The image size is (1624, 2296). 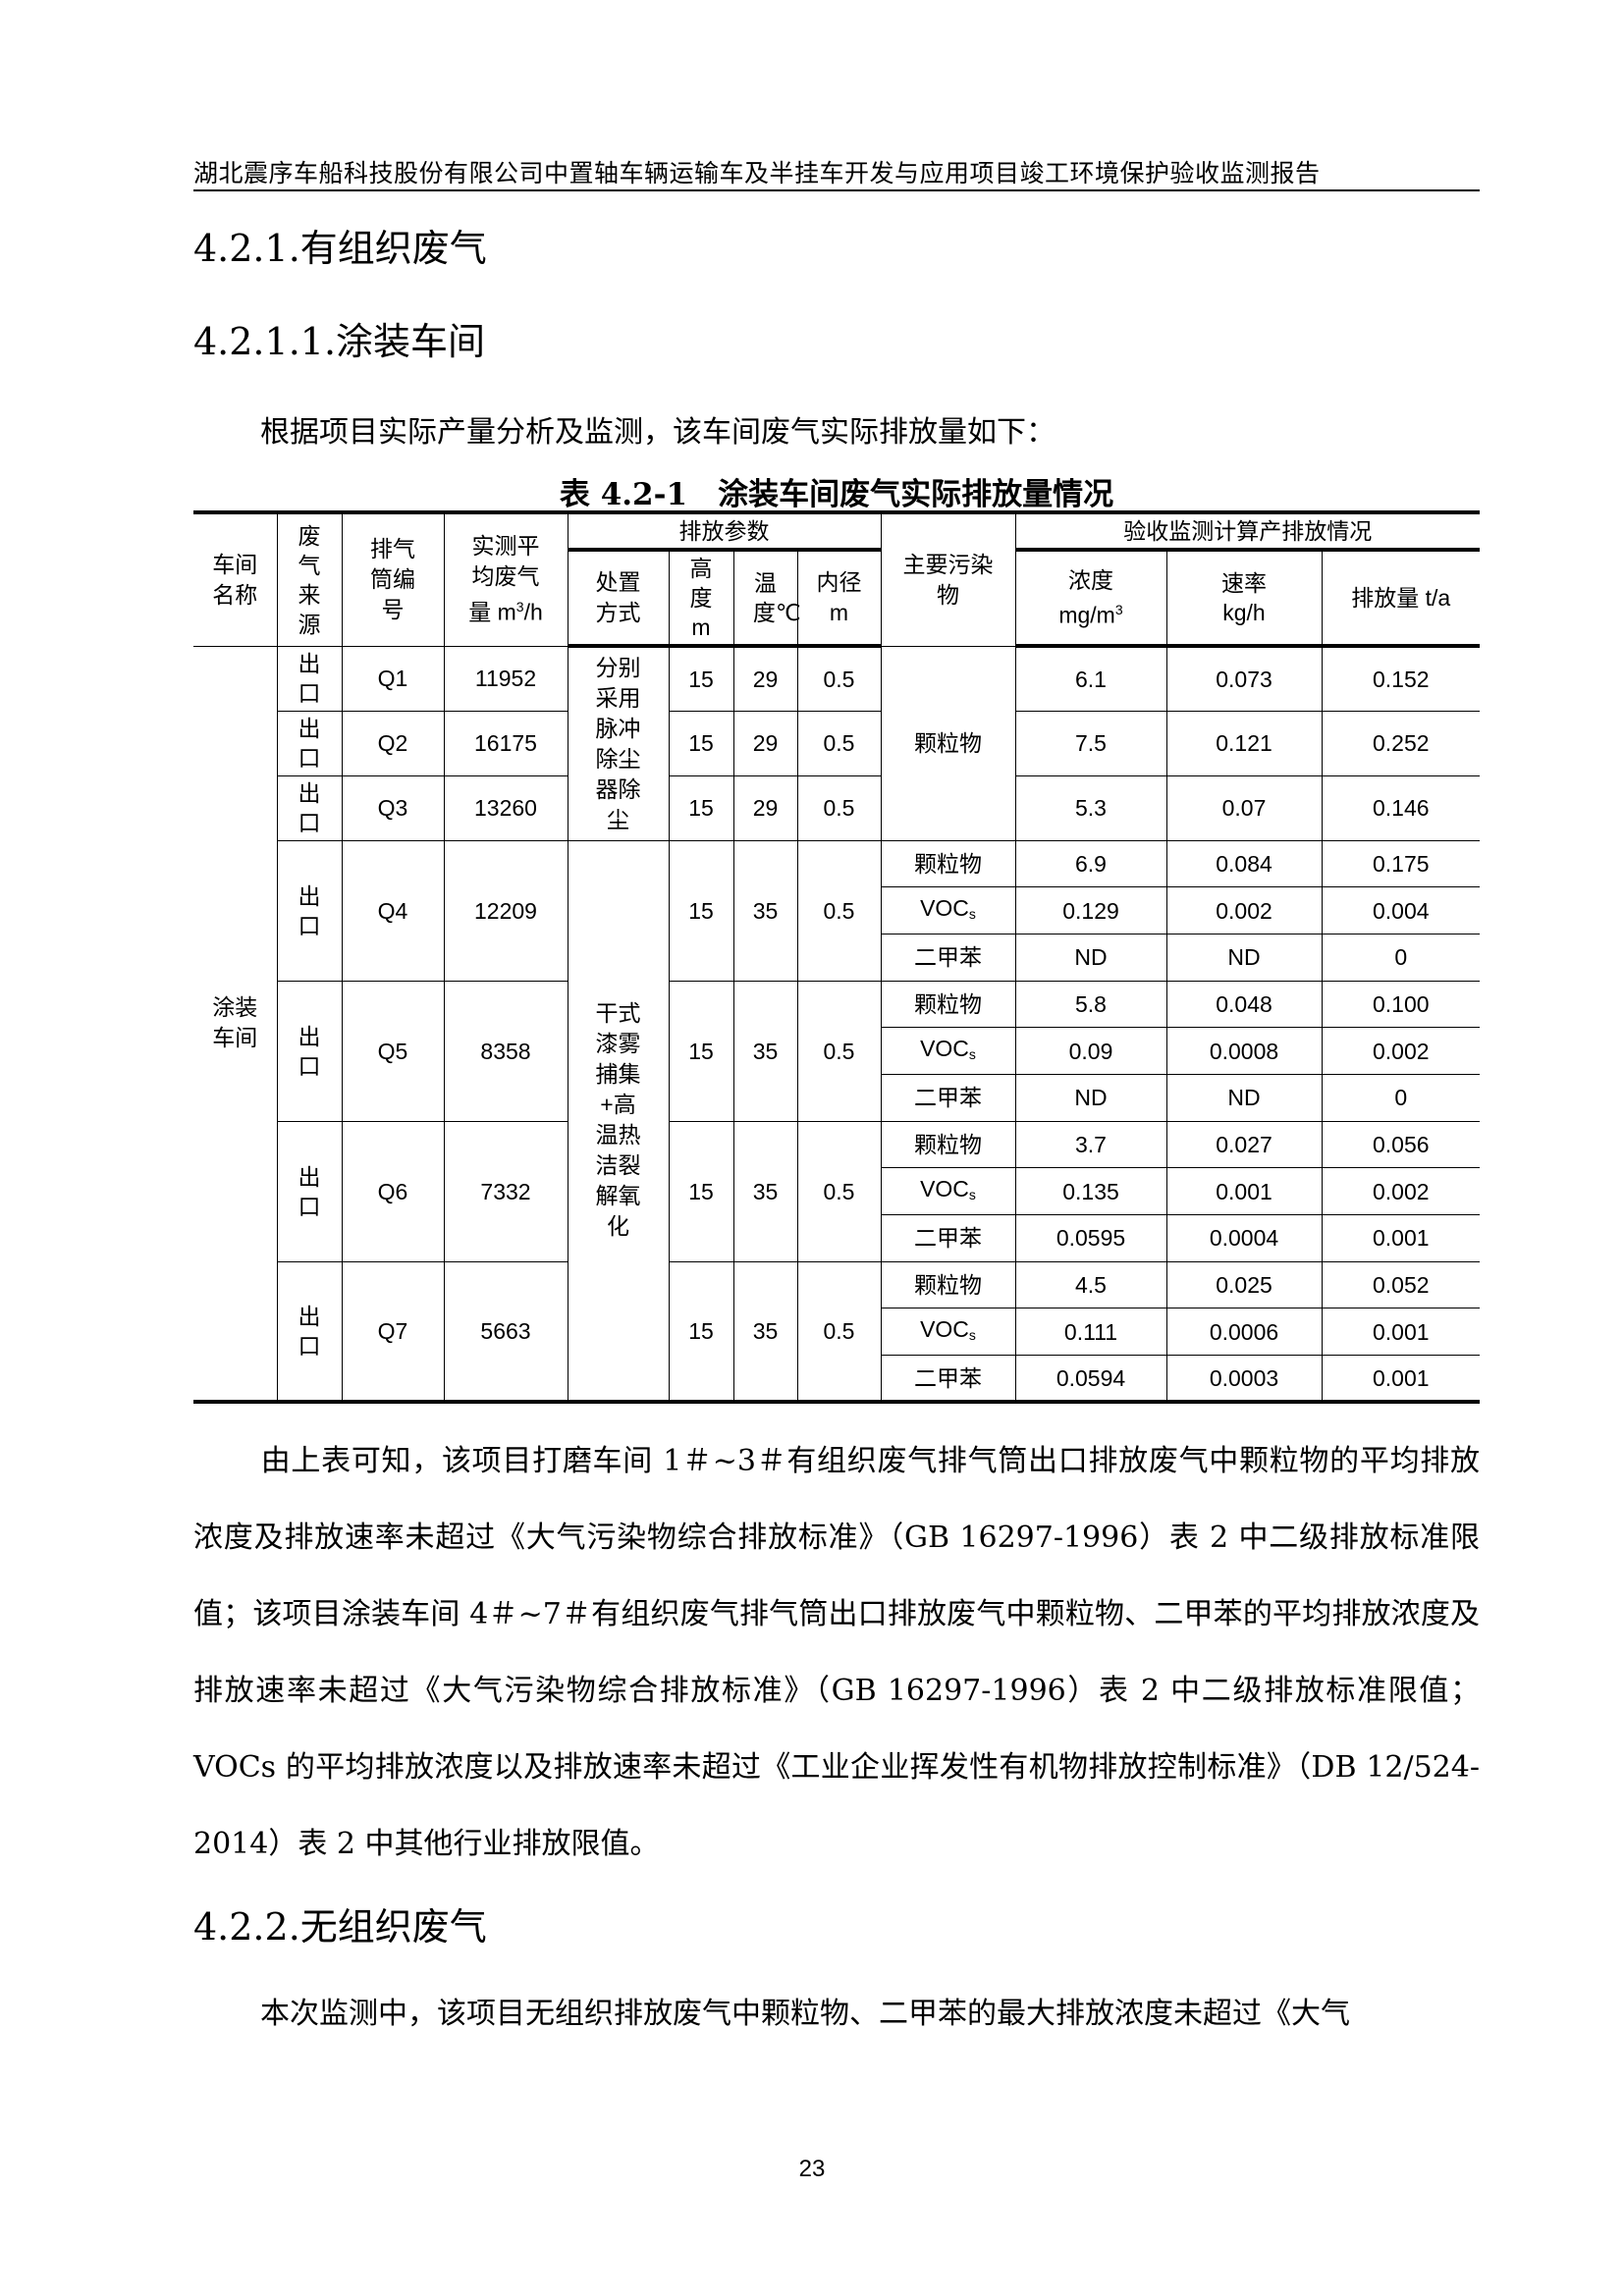 I want to click on table-row: VOCs 0.111 0.0006 0.001, so click(x=836, y=1333).